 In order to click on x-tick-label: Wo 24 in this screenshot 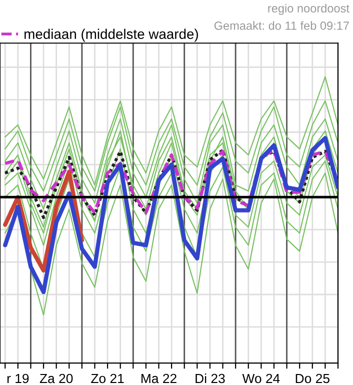, I will do `click(261, 379)`.